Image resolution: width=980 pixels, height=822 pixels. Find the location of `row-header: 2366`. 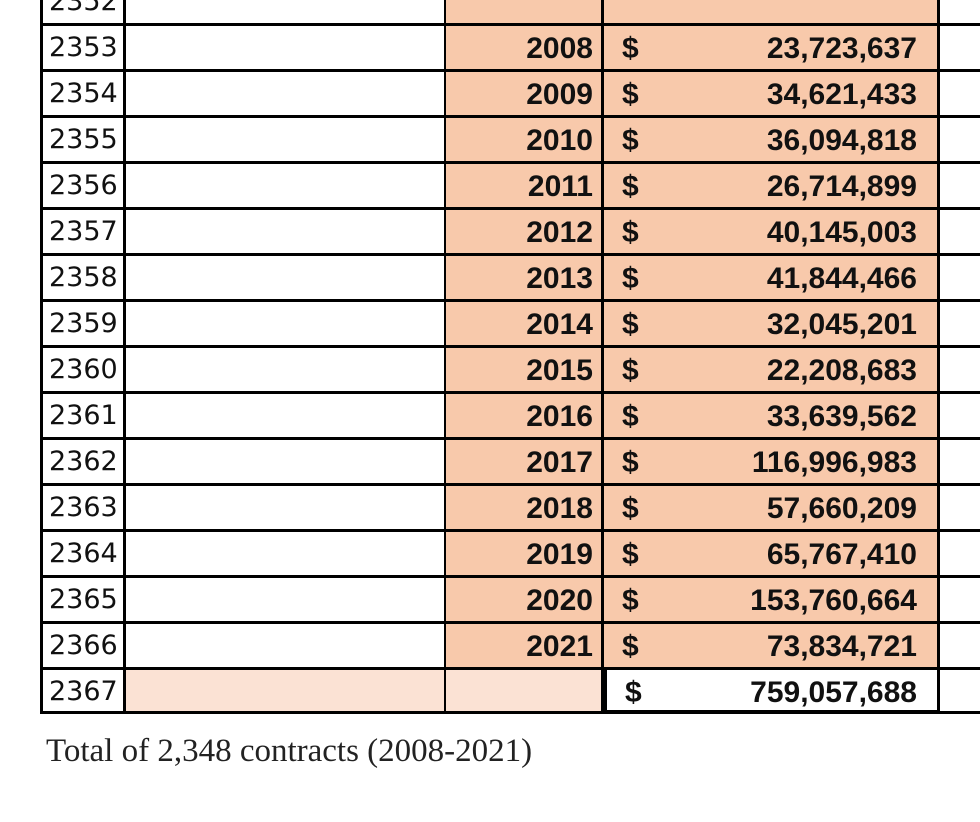

row-header: 2366 is located at coordinates (83, 645).